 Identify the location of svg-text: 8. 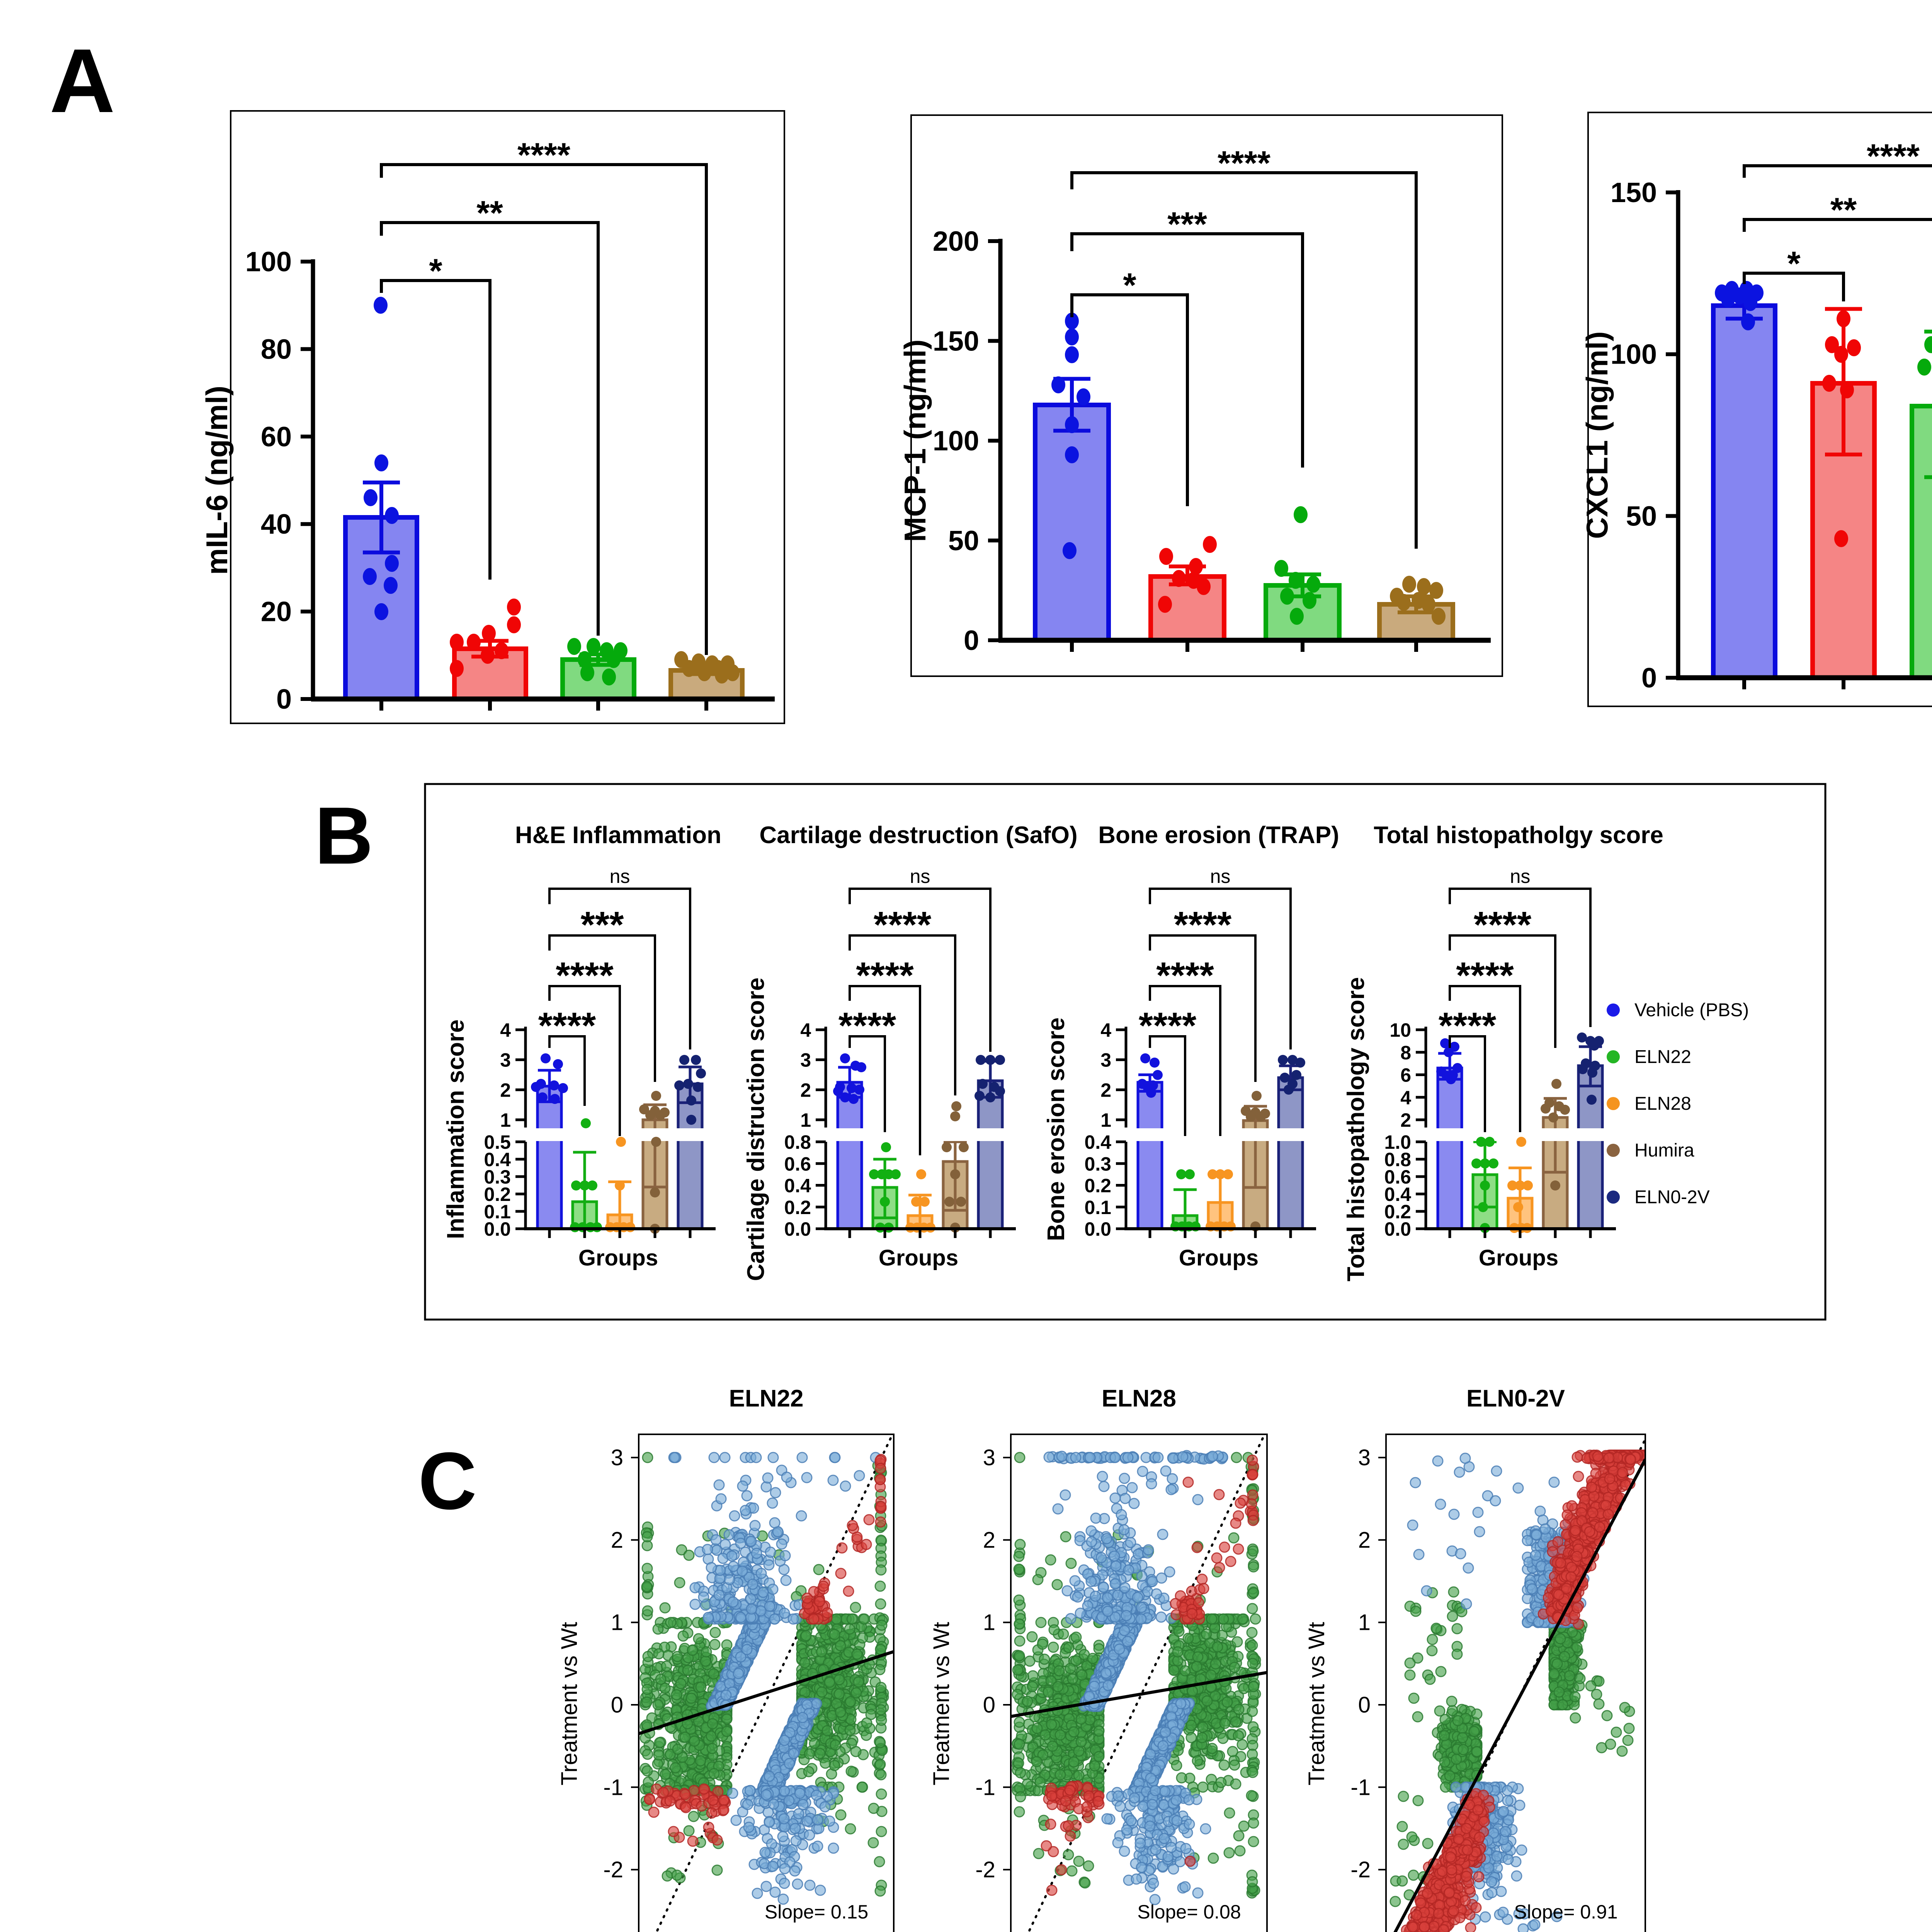
(1405, 1052).